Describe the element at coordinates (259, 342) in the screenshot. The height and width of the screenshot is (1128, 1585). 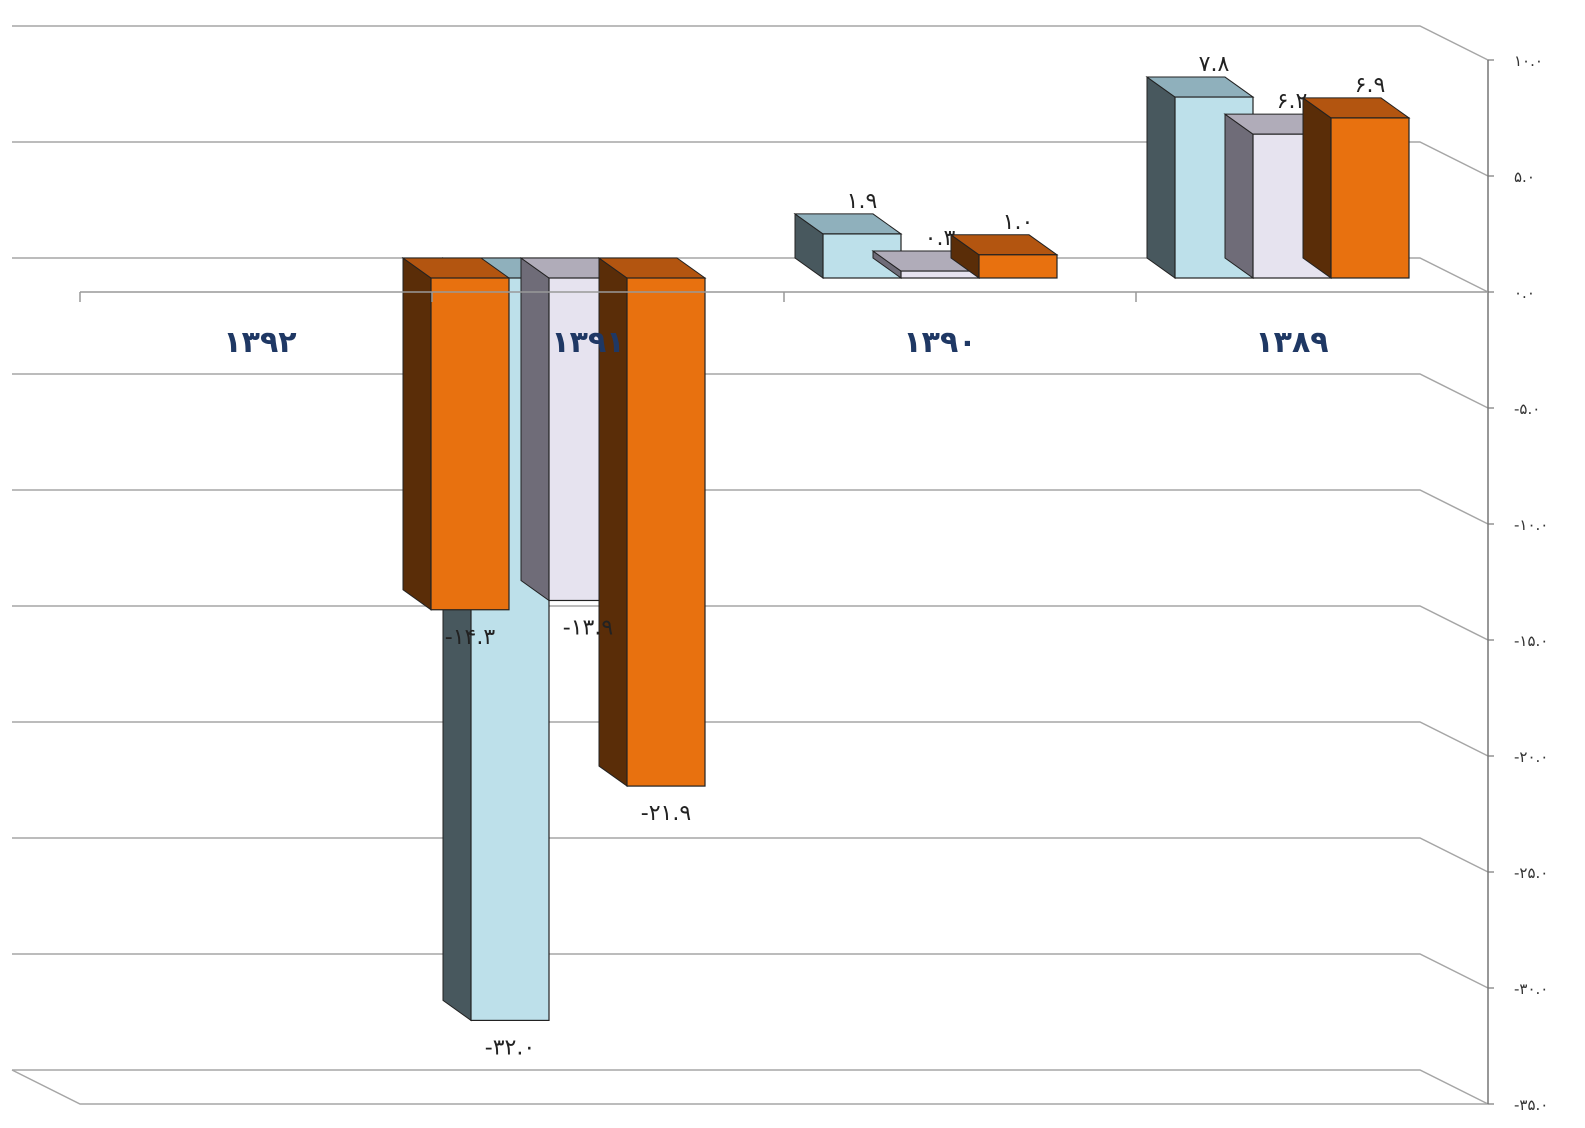
I see `category-label: ۱۳۹۲` at that location.